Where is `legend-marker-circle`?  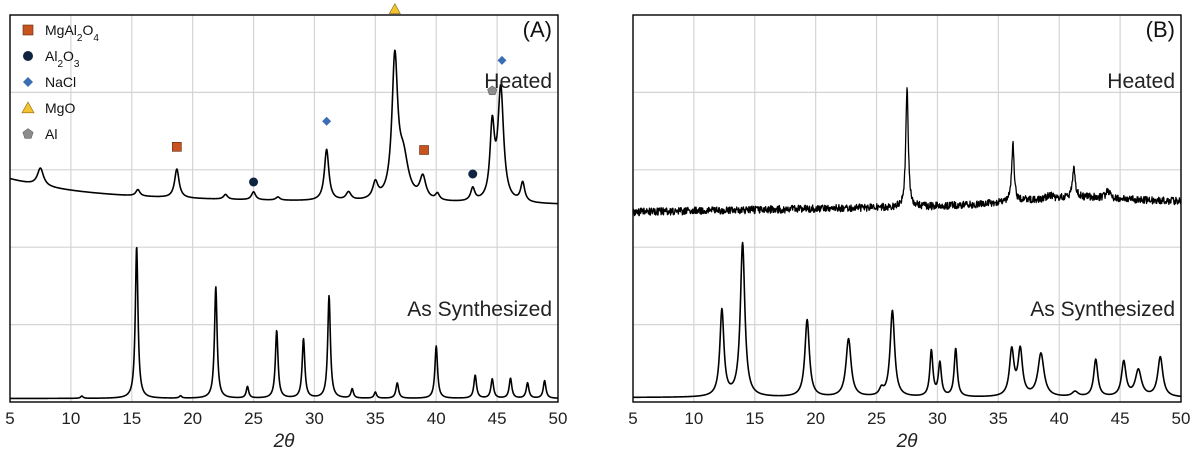
legend-marker-circle is located at coordinates (28, 56).